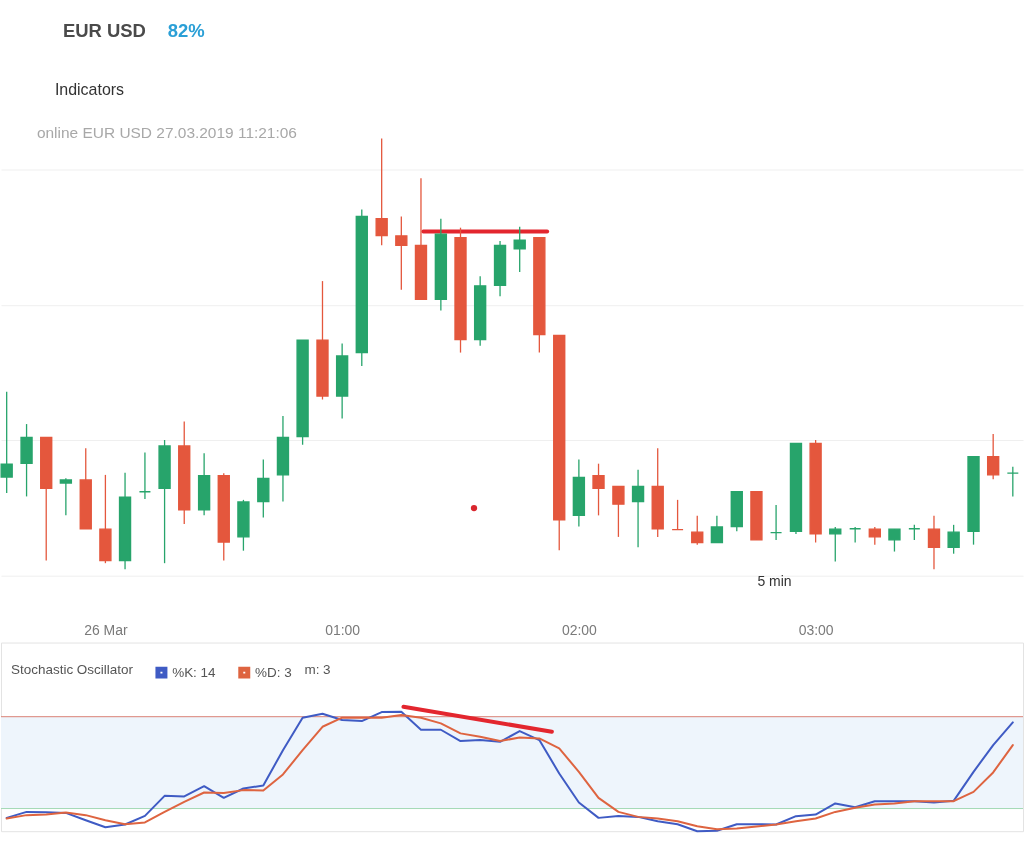 The width and height of the screenshot is (1024, 851). Describe the element at coordinates (194, 672) in the screenshot. I see `legend-label: %K: 14` at that location.